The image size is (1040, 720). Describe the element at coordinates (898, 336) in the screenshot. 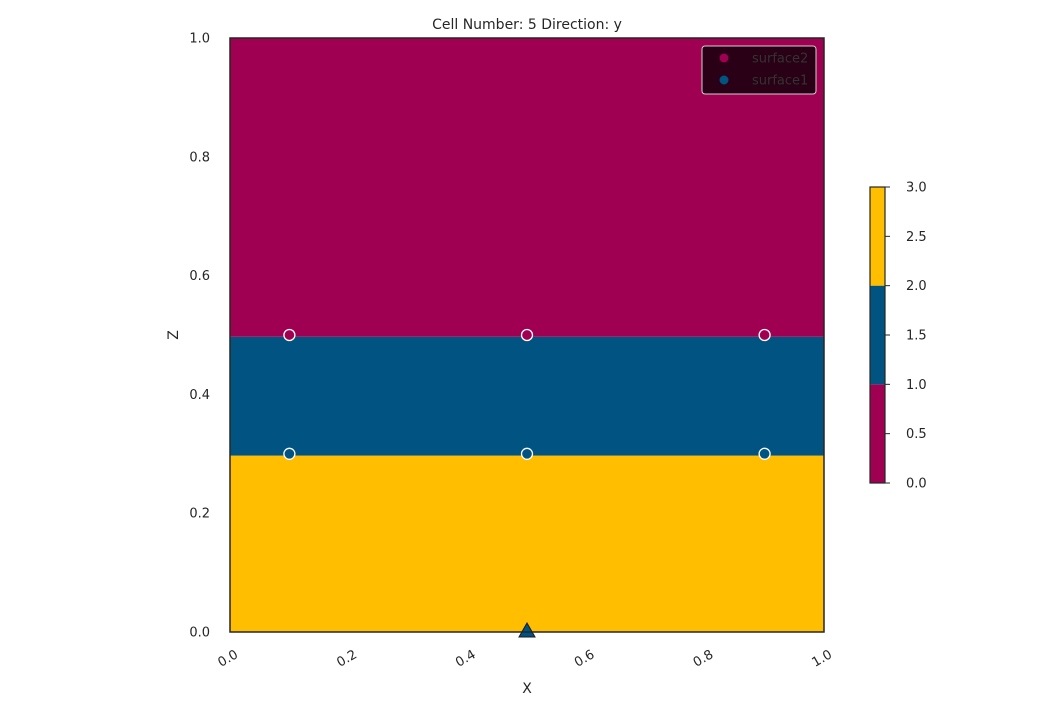

I see `colorbar: 0.0 0.5 1.0 1.5 2.0 2.5 3.0` at that location.